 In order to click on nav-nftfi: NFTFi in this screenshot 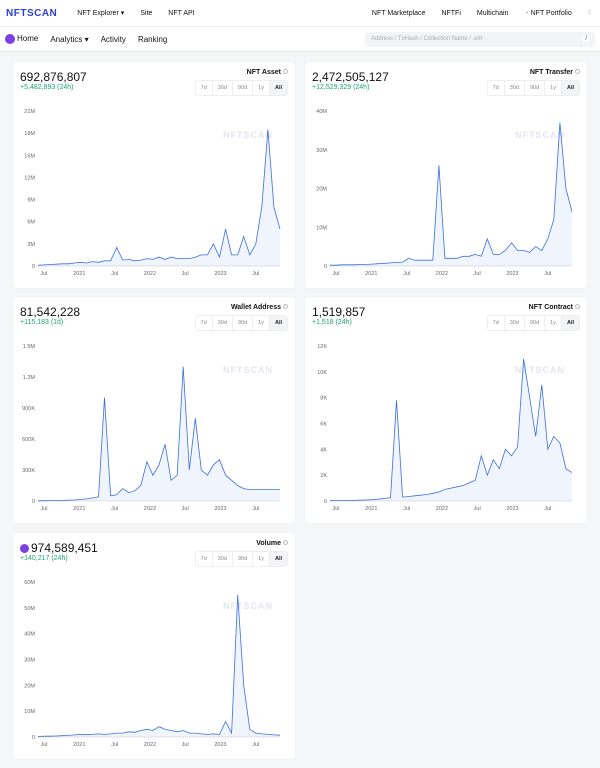, I will do `click(451, 13)`.